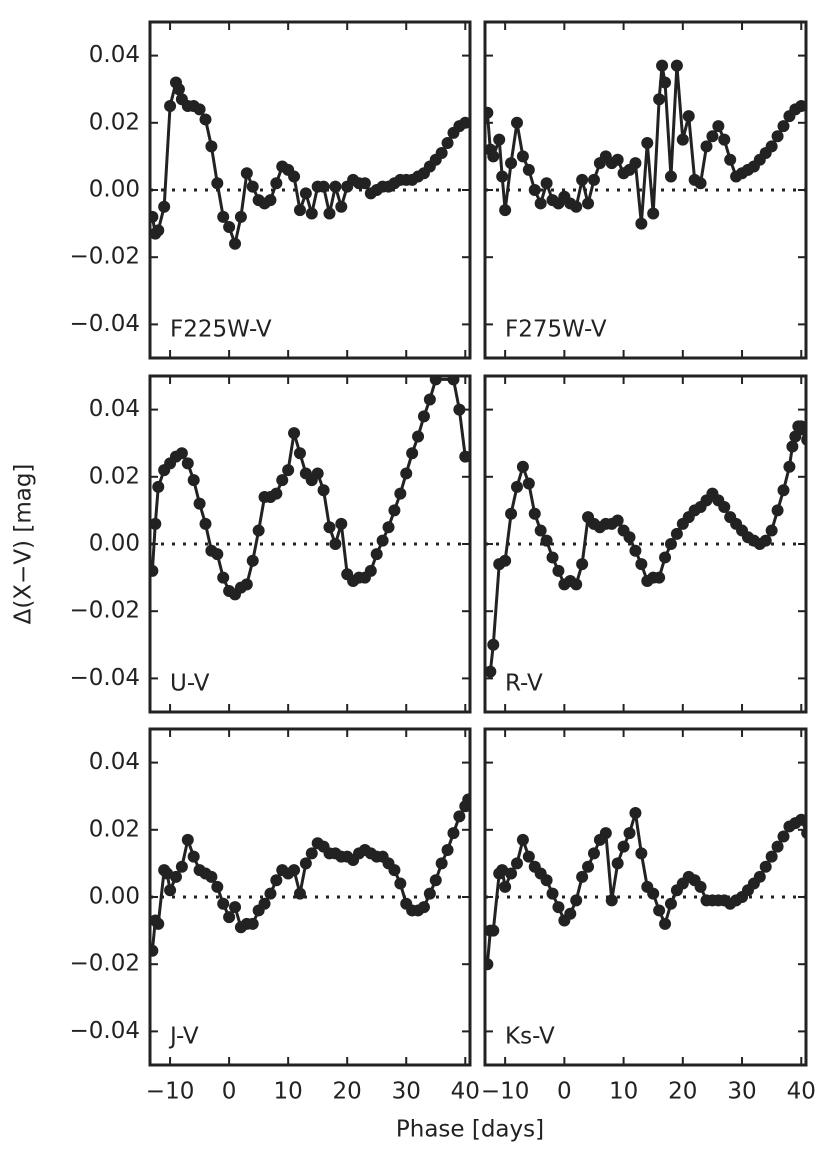 This screenshot has height=1175, width=831. Describe the element at coordinates (556, 330) in the screenshot. I see `panel-label: F275W-V` at that location.